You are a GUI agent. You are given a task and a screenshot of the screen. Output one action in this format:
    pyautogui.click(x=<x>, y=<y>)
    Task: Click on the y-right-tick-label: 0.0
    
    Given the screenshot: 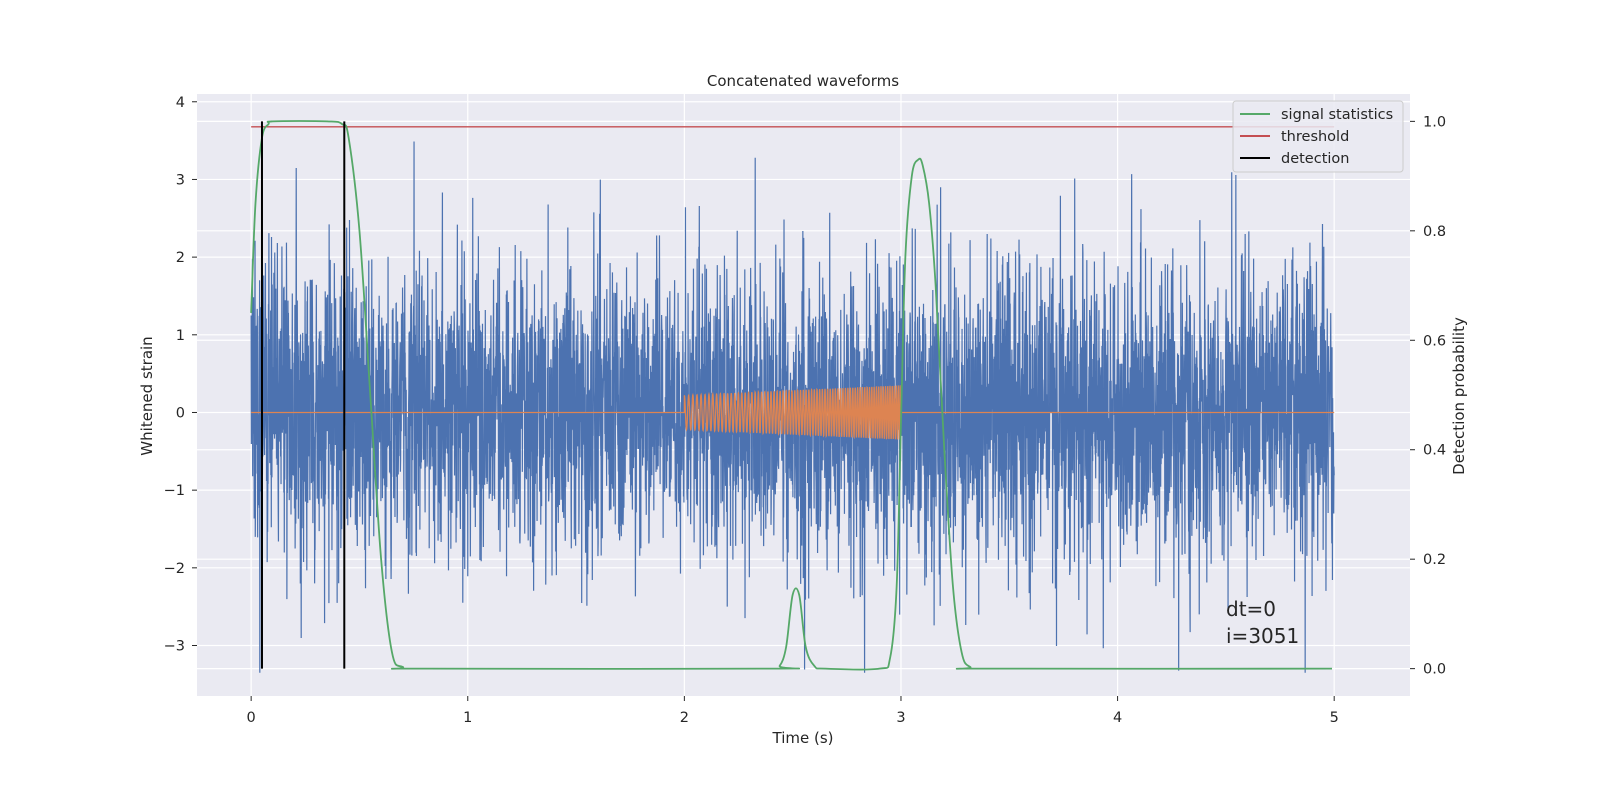 What is the action you would take?
    pyautogui.click(x=1434, y=670)
    